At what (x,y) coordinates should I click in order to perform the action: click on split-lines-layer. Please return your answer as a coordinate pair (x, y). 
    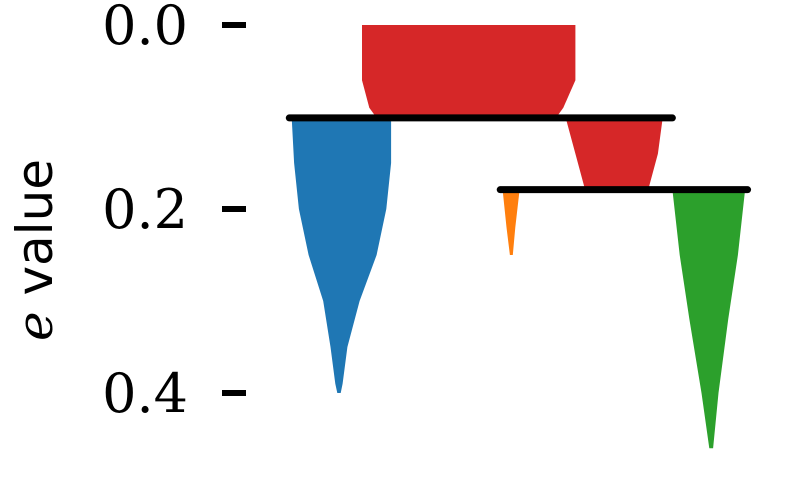
    Looking at the image, I should click on (518, 154).